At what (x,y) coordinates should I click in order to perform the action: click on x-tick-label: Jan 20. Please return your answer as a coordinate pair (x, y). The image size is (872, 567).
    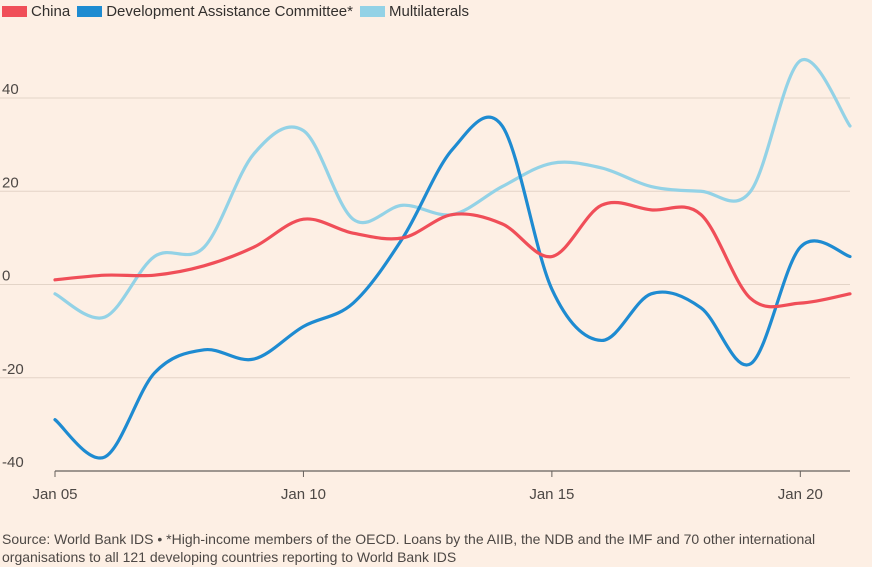
    Looking at the image, I should click on (800, 494).